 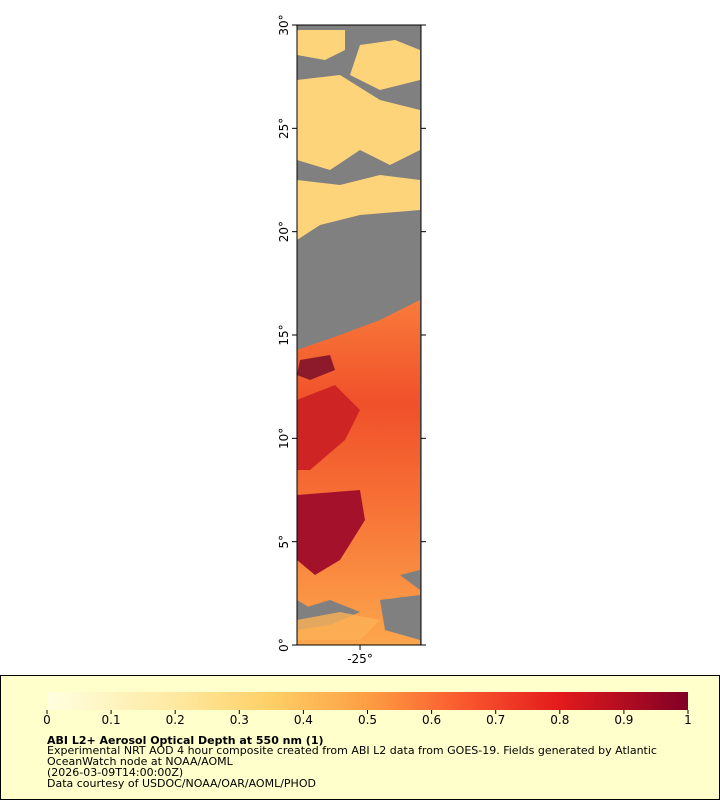 I want to click on y-tick-label: 0°, so click(x=284, y=645).